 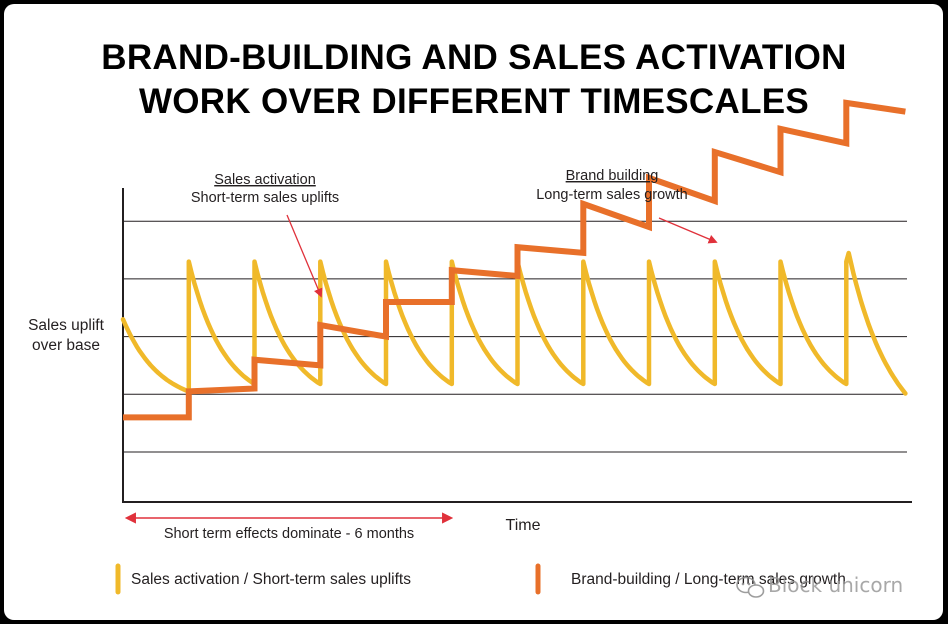 I want to click on legend-label-brand-building: Brand-building / Long-term sales growth, so click(x=708, y=579).